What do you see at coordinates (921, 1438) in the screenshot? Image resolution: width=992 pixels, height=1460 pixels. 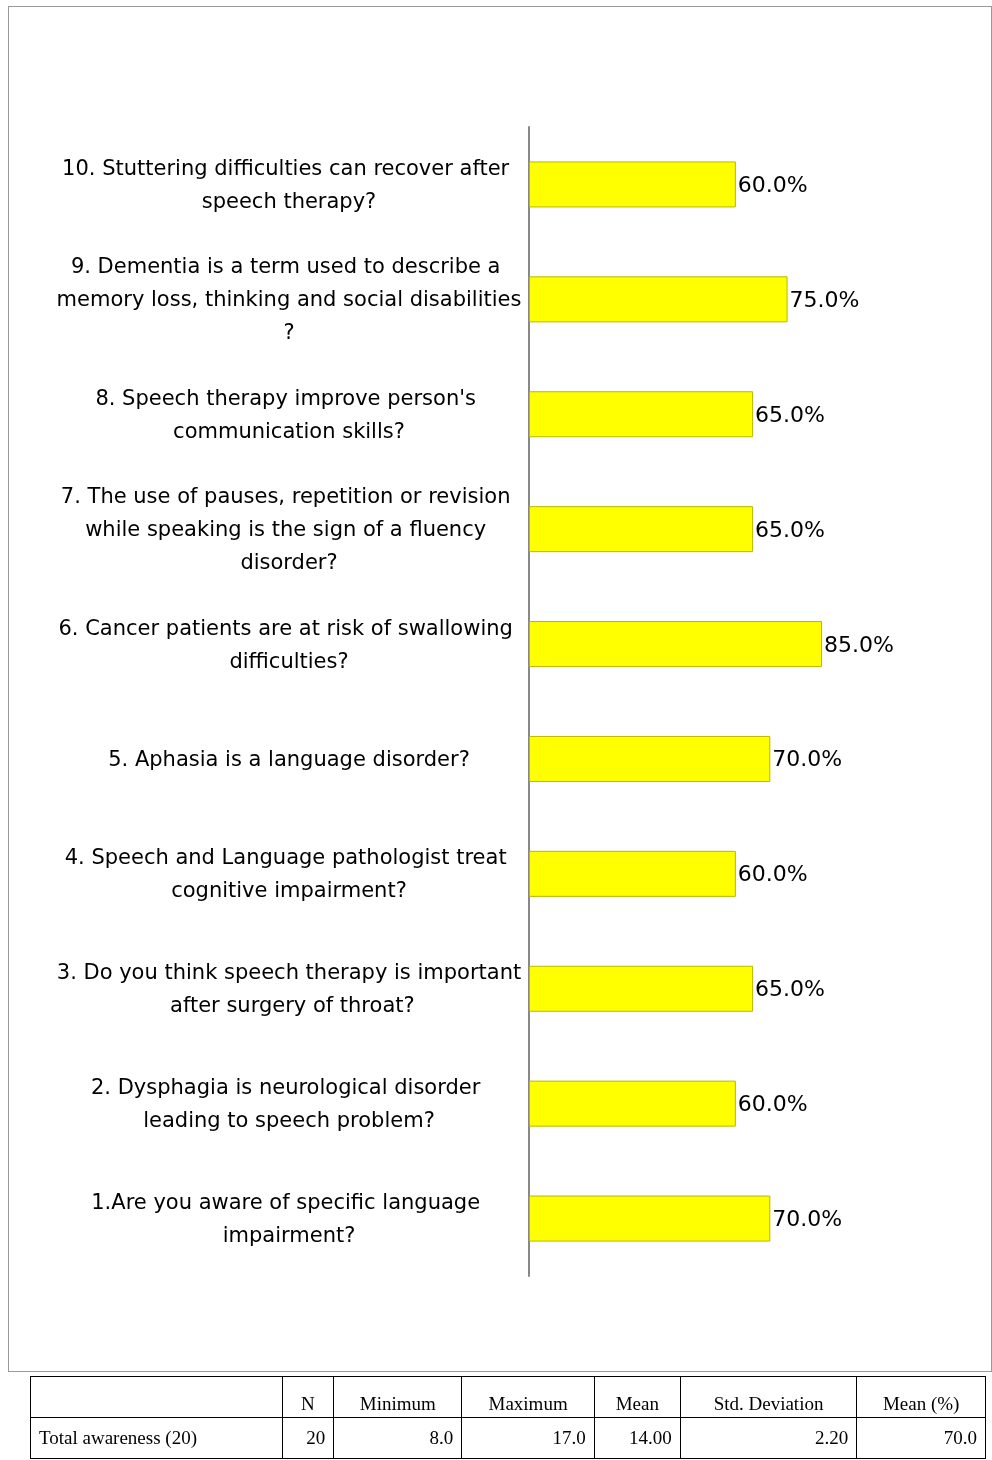 I see `text: 70.0` at bounding box center [921, 1438].